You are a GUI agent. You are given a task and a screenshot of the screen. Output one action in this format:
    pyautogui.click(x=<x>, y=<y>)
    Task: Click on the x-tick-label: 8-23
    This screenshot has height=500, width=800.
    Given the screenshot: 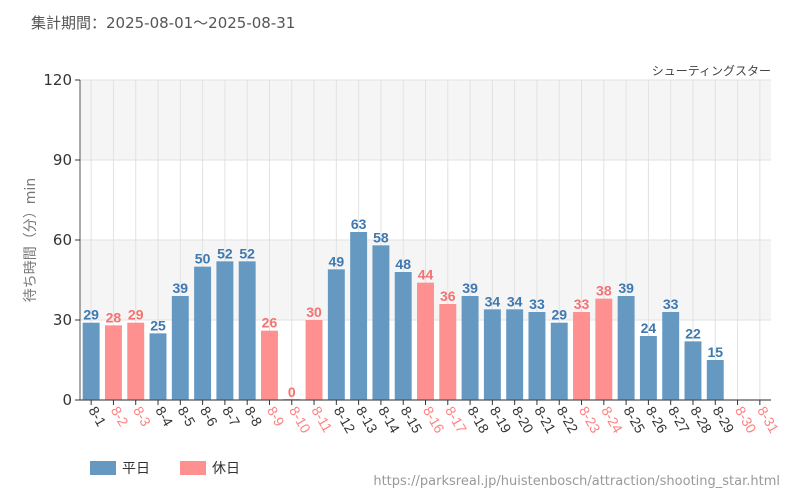 What is the action you would take?
    pyautogui.click(x=590, y=420)
    